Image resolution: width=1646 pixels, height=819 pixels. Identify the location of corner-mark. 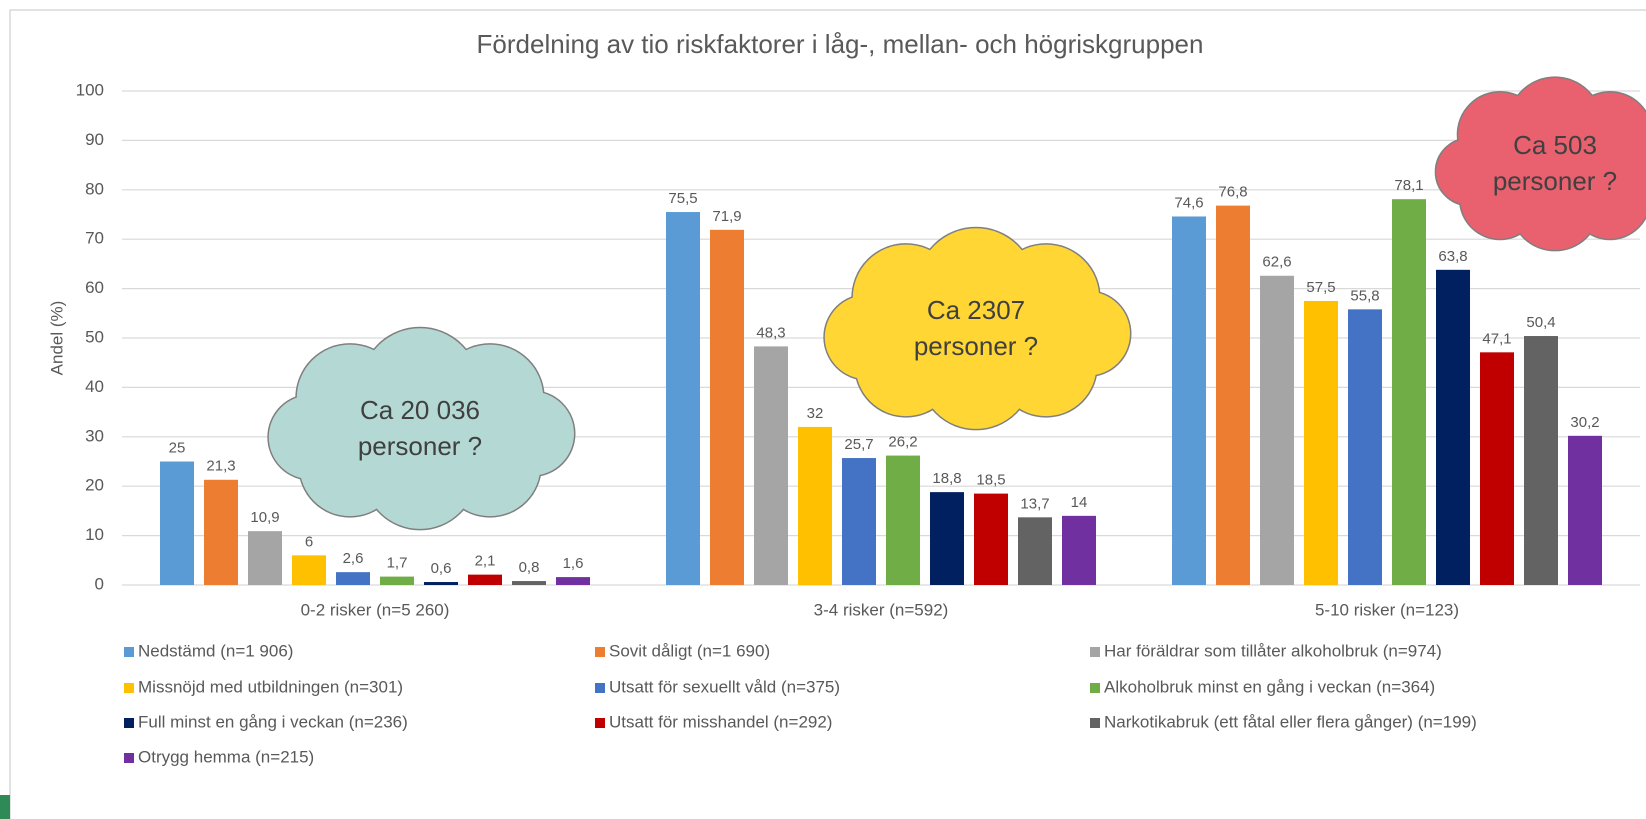
(5, 807).